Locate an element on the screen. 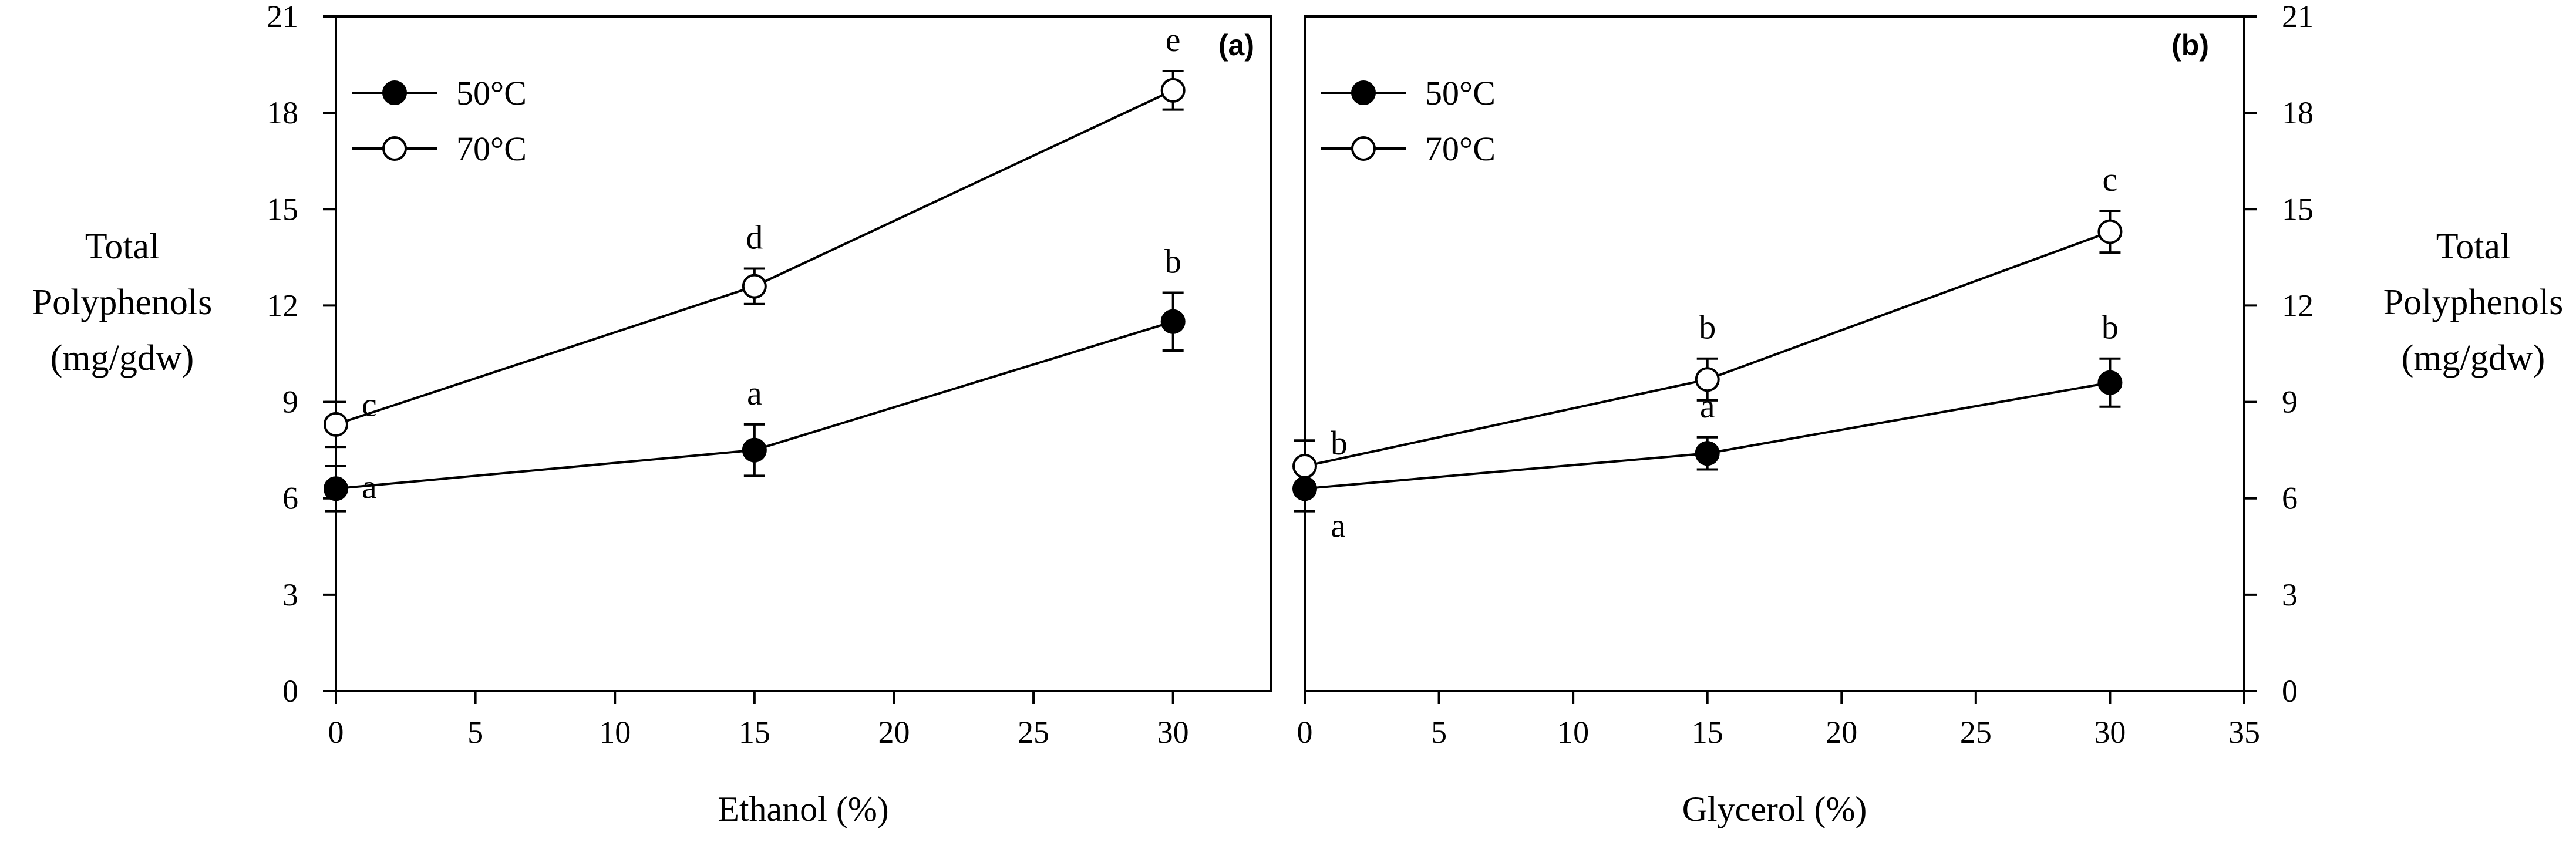  series-50C is located at coordinates (755, 402).